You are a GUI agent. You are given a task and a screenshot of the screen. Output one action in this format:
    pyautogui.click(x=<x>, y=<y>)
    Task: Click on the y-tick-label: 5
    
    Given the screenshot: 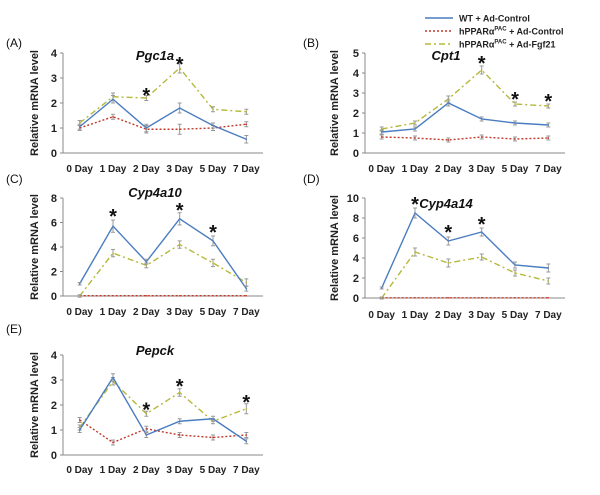 What is the action you would take?
    pyautogui.click(x=356, y=54)
    